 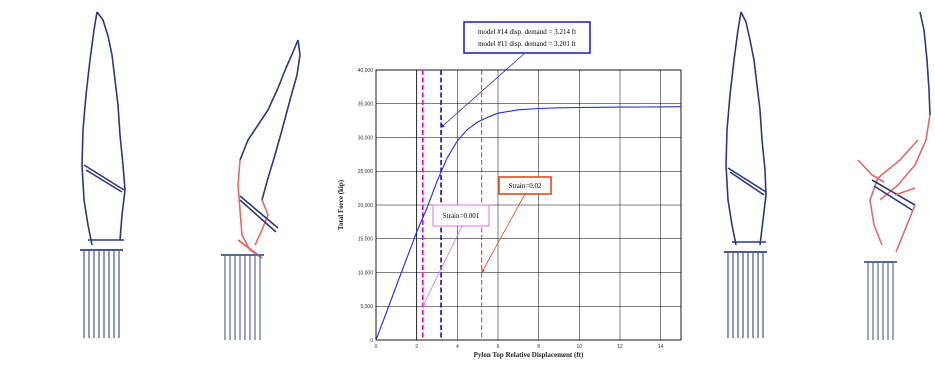 I want to click on annotation-label: model #14 disp. demand = 3.214 ft, so click(x=527, y=32).